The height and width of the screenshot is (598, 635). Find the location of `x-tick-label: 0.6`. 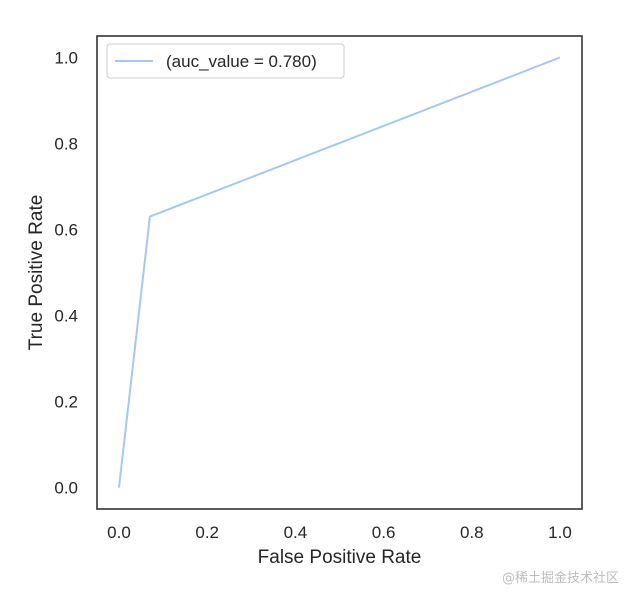

x-tick-label: 0.6 is located at coordinates (384, 532).